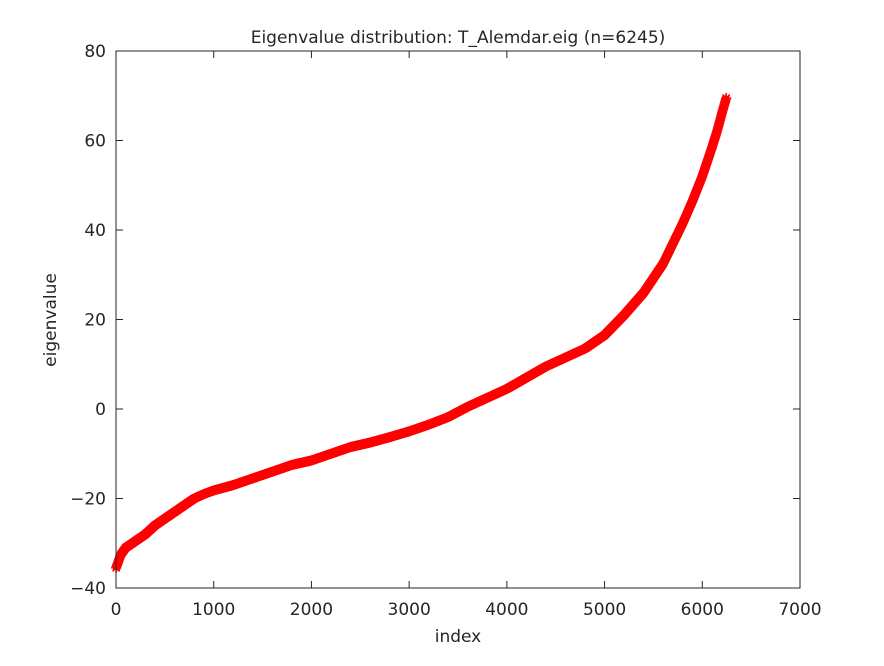  Describe the element at coordinates (88, 500) in the screenshot. I see `y-tick-label: −20` at that location.